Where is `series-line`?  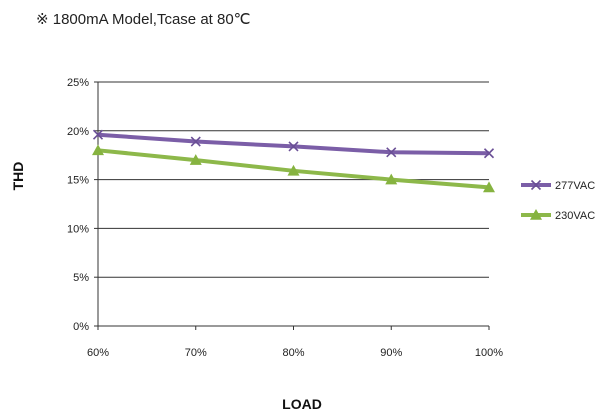
series-line is located at coordinates (293, 144).